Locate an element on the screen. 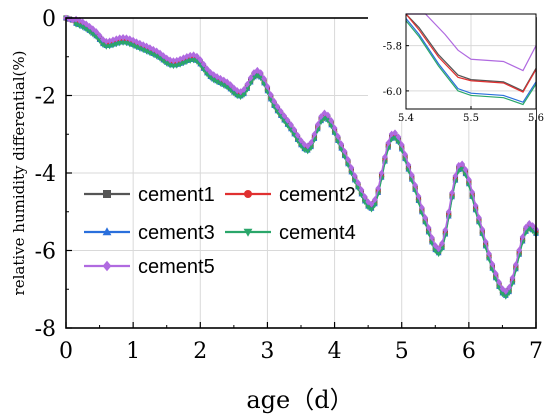 This screenshot has width=550, height=420. y-tick-label: -4 is located at coordinates (45, 174).